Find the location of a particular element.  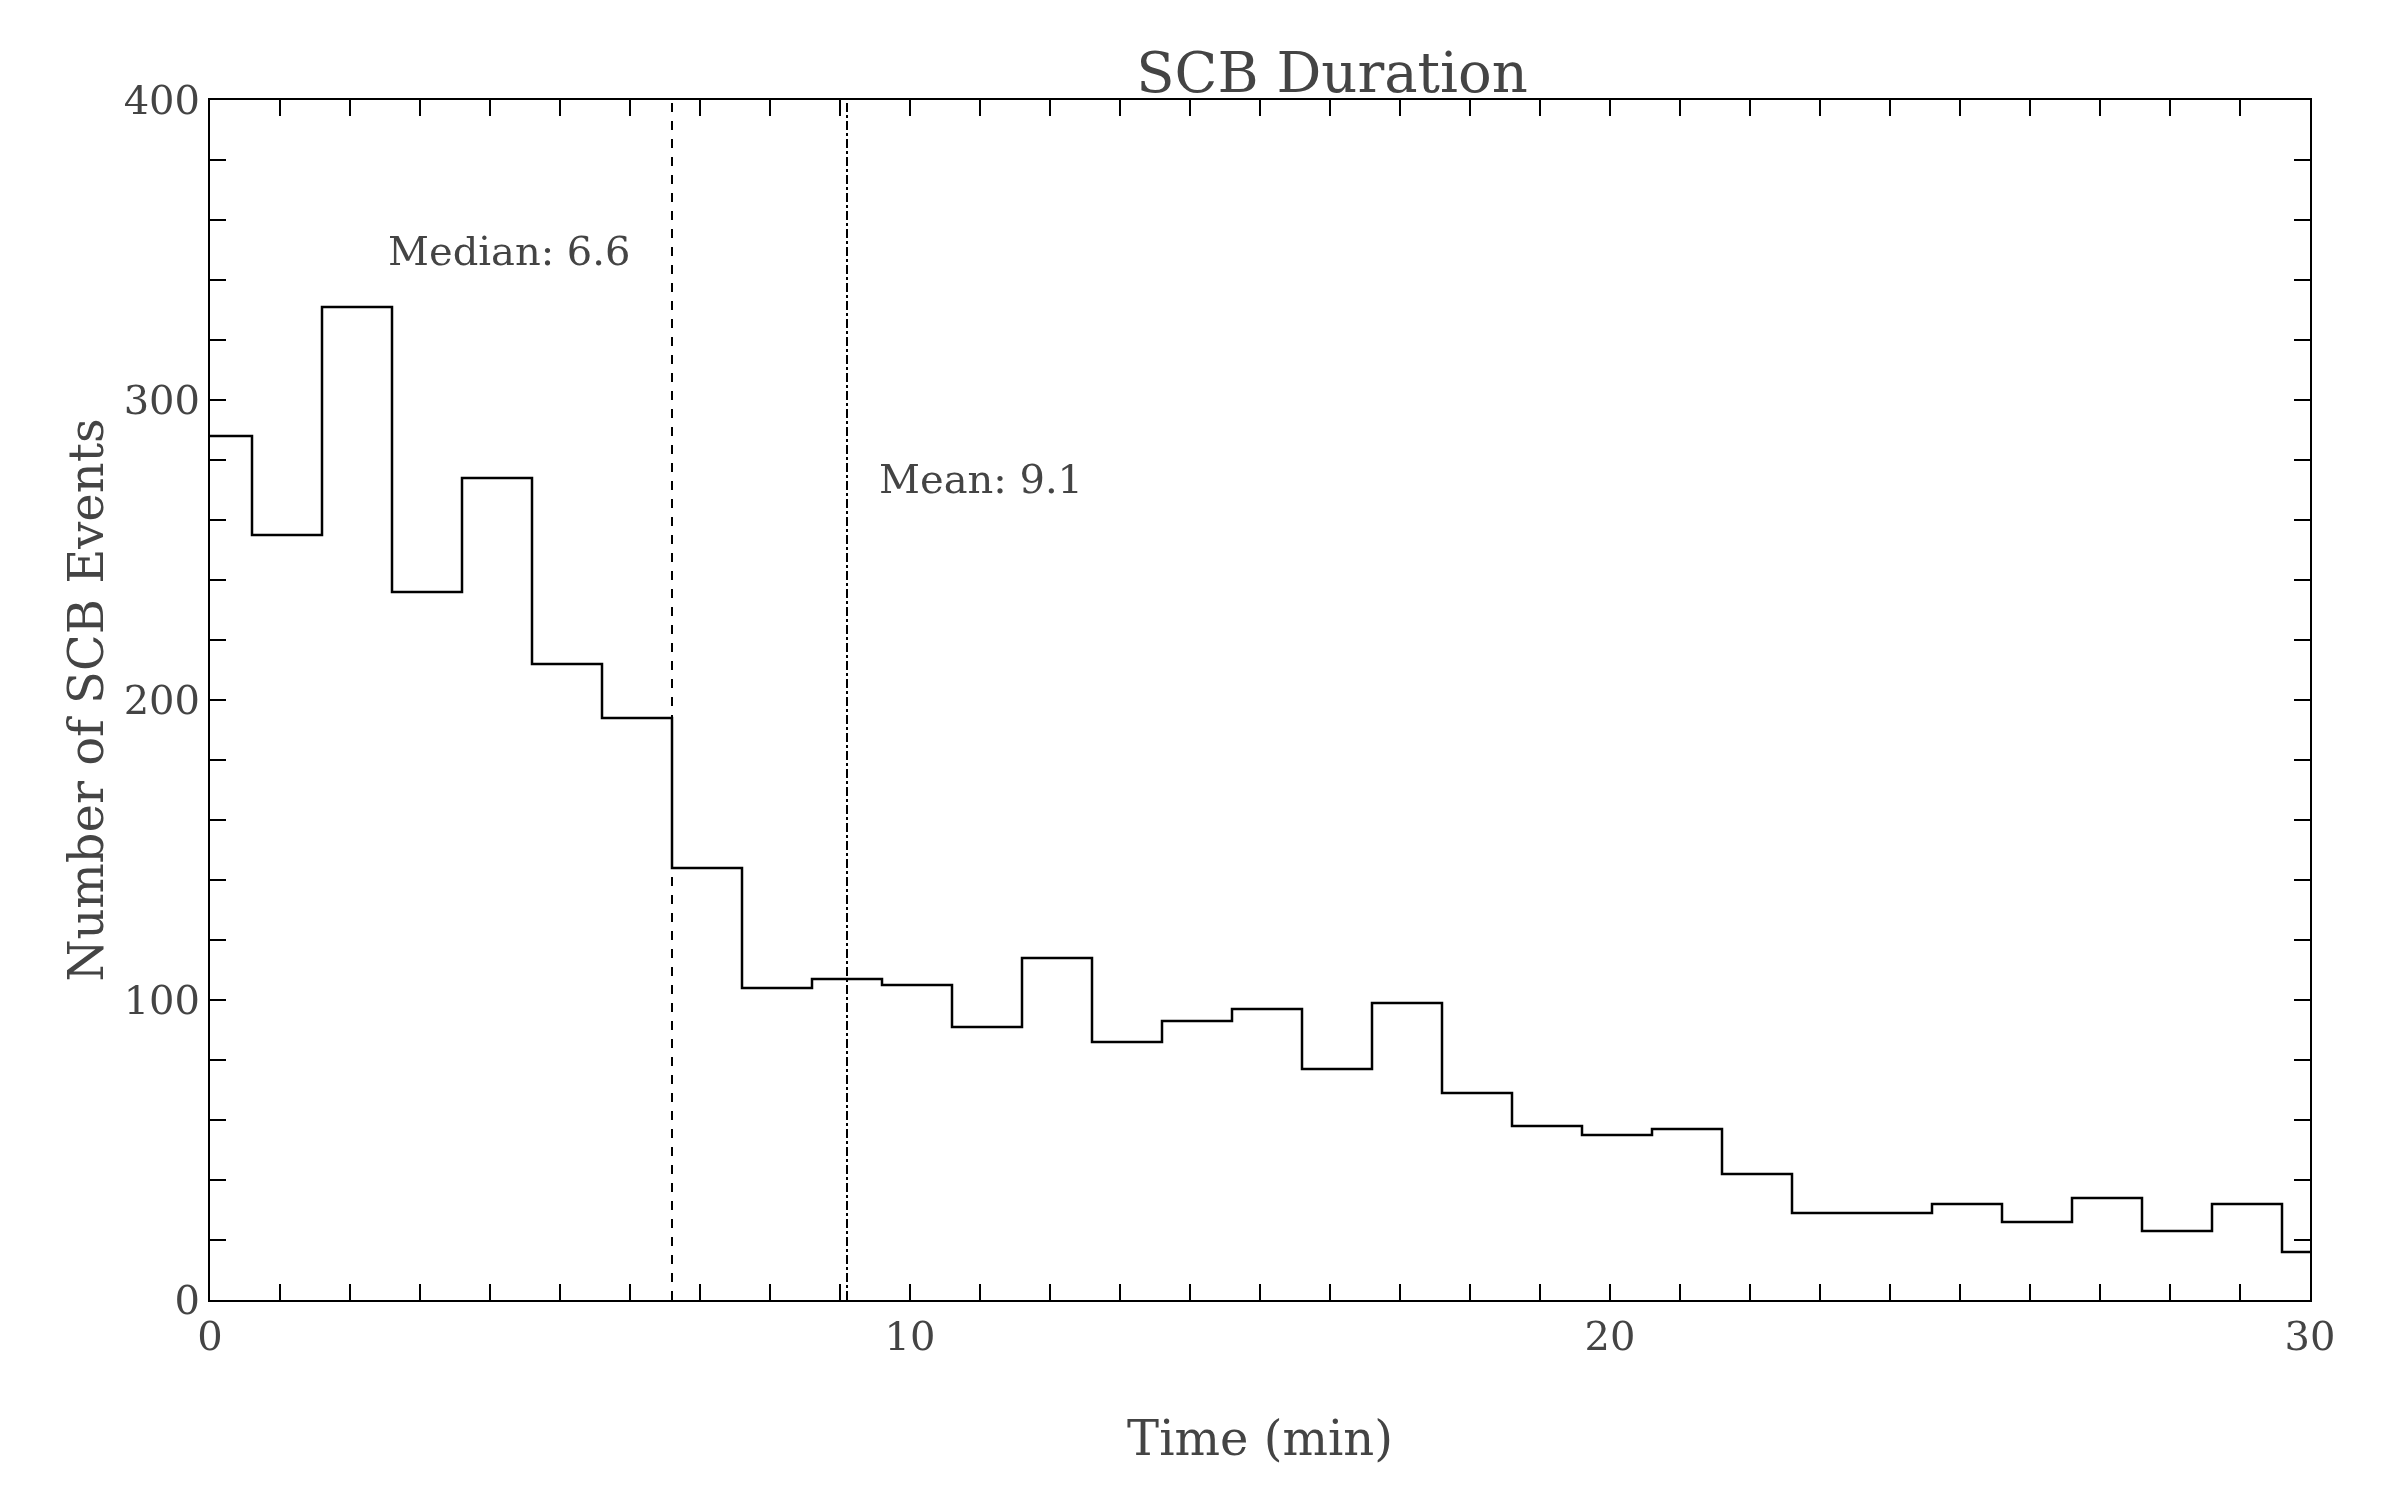

x-axis-title: Time (min) is located at coordinates (1260, 1438).